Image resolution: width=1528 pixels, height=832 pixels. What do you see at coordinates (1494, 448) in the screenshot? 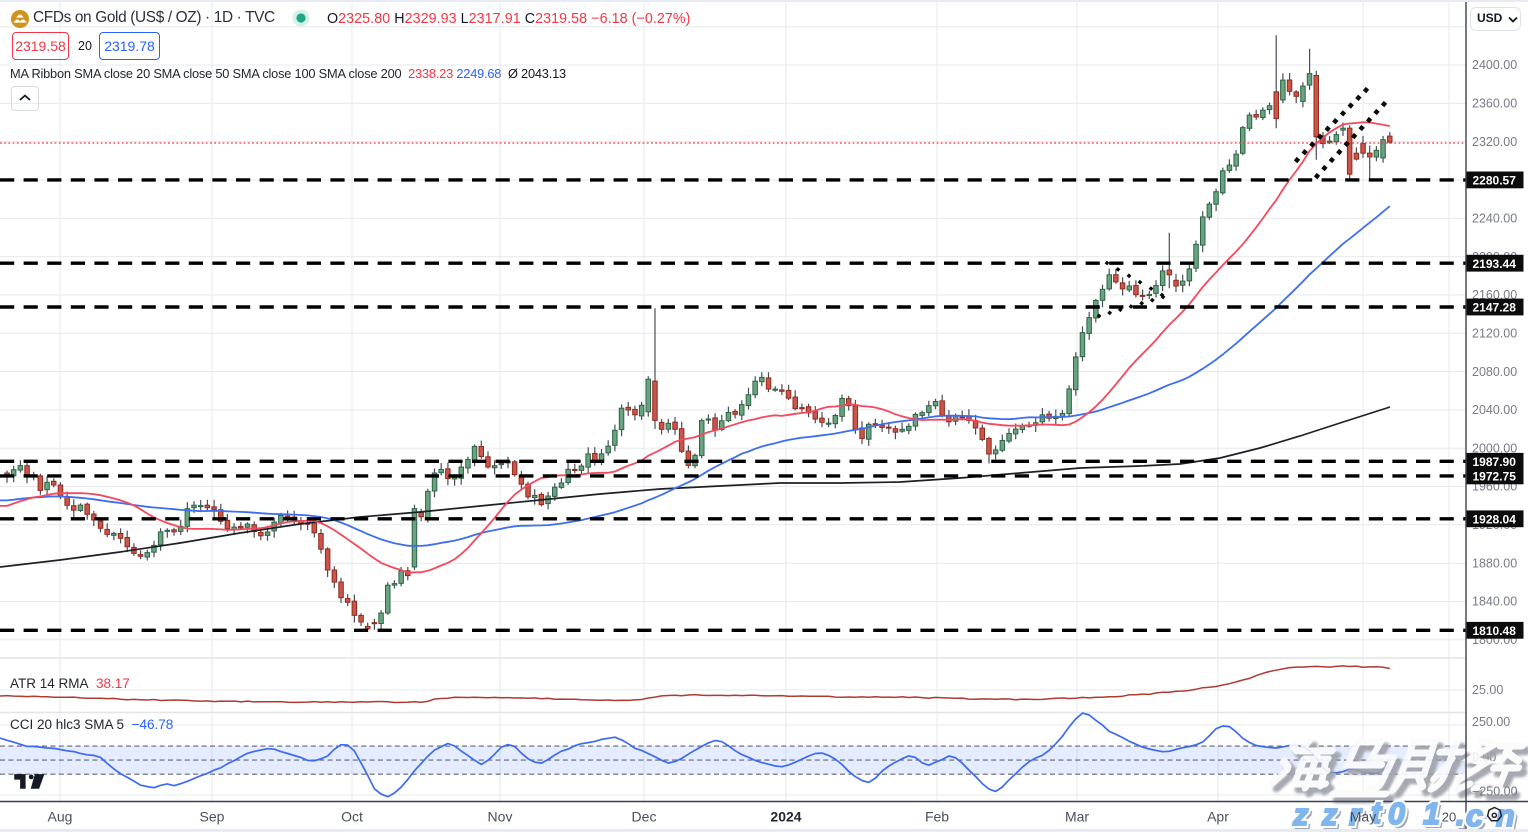
I see `svg-text: 2000.00` at bounding box center [1494, 448].